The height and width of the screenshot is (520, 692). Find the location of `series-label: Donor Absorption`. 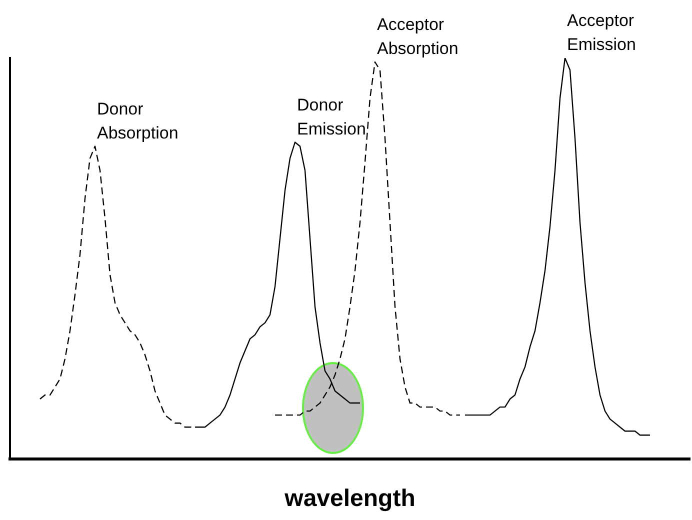

series-label: Donor Absorption is located at coordinates (137, 120).